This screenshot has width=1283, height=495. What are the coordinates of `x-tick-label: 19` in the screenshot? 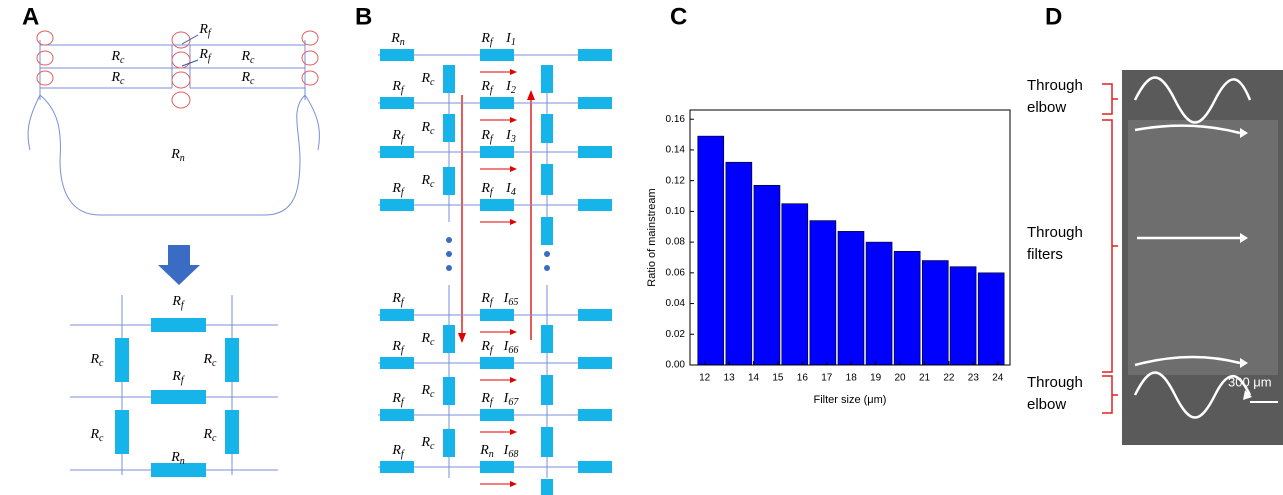 It's located at (876, 378).